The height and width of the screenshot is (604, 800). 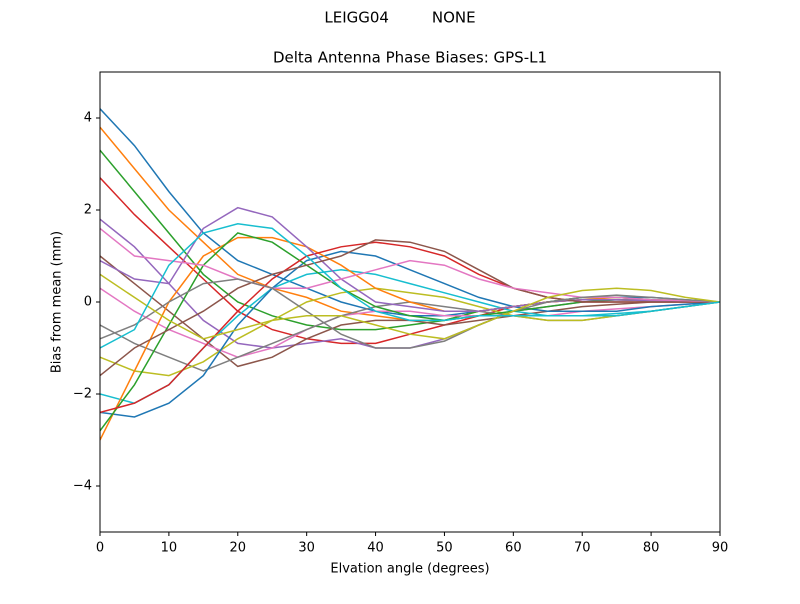 What do you see at coordinates (88, 118) in the screenshot?
I see `y-tick-label: 4` at bounding box center [88, 118].